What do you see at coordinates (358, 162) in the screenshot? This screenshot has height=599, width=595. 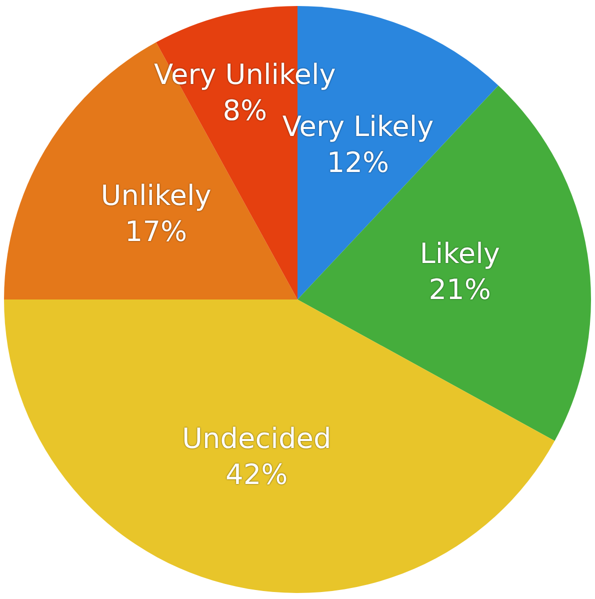 I see `data-label: 12%` at bounding box center [358, 162].